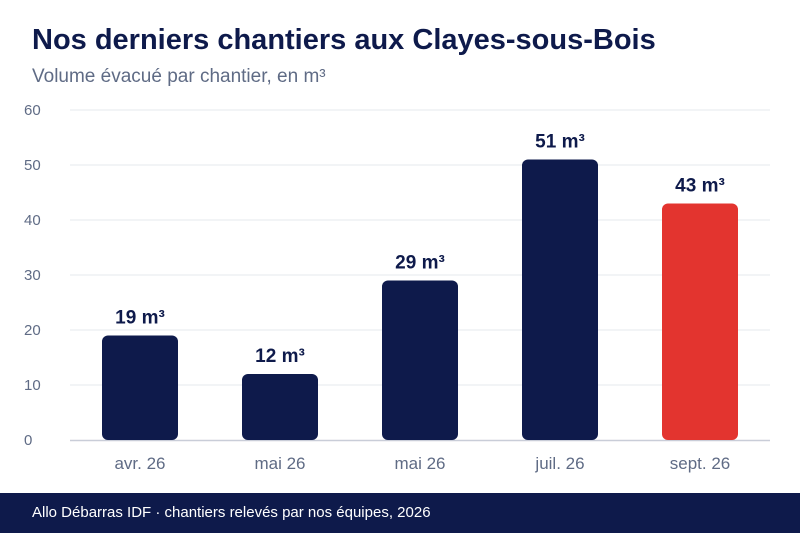 The height and width of the screenshot is (533, 800). I want to click on y-tick-label: 40, so click(32, 220).